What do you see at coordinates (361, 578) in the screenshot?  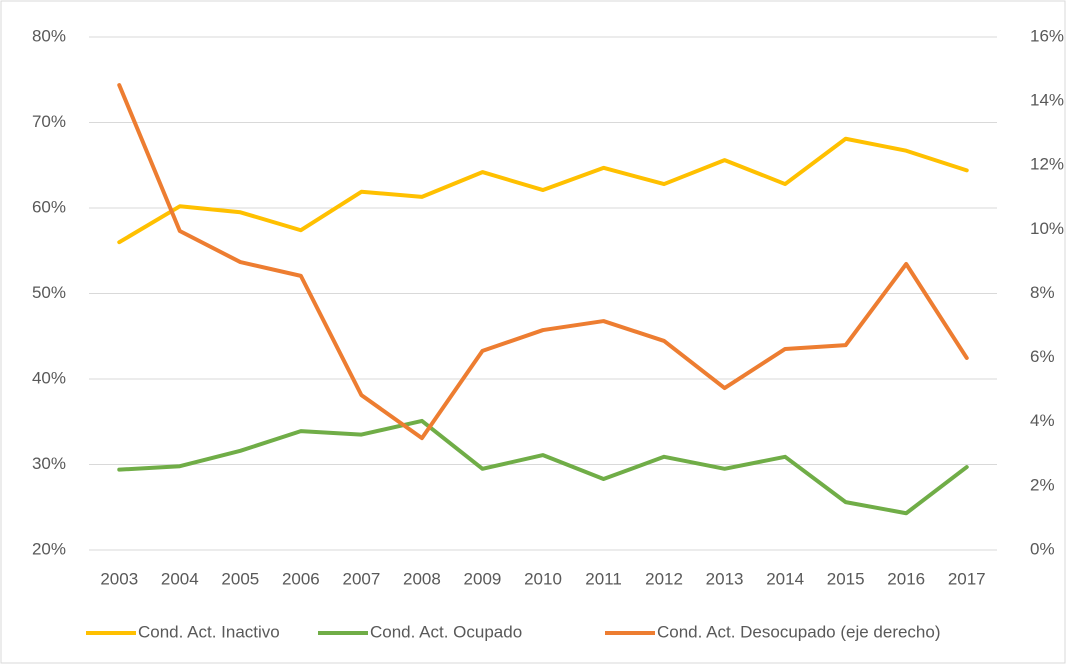 I see `x-tick-label: 2007` at bounding box center [361, 578].